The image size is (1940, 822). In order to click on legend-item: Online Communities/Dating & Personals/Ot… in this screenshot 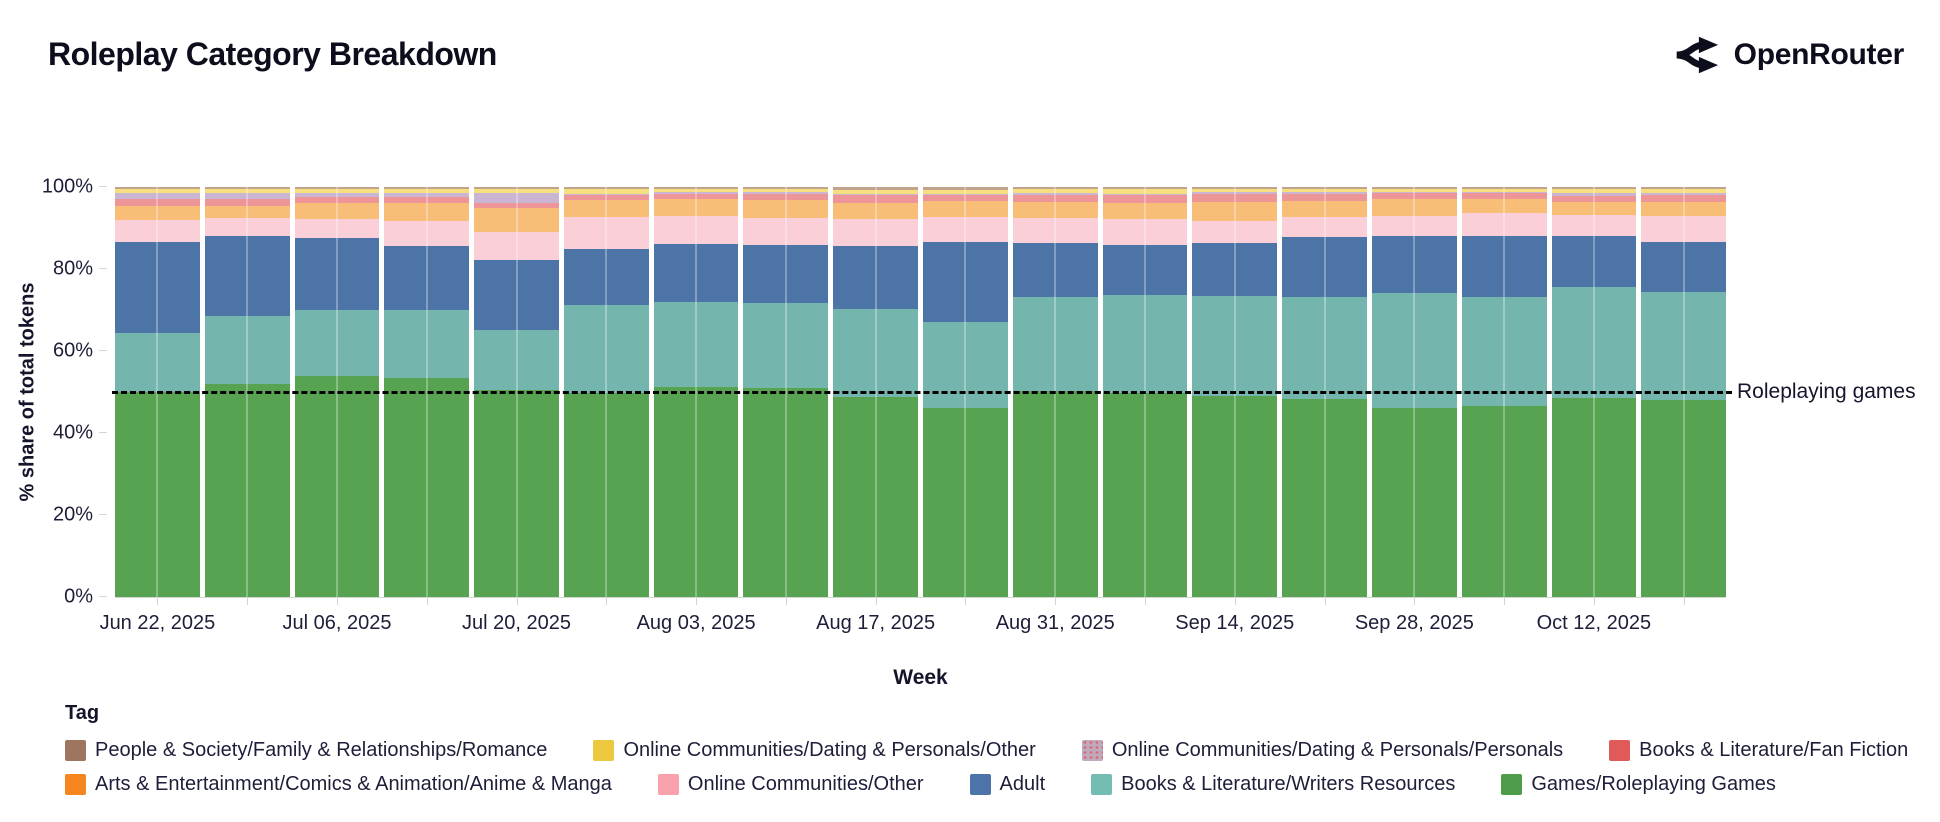, I will do `click(814, 750)`.